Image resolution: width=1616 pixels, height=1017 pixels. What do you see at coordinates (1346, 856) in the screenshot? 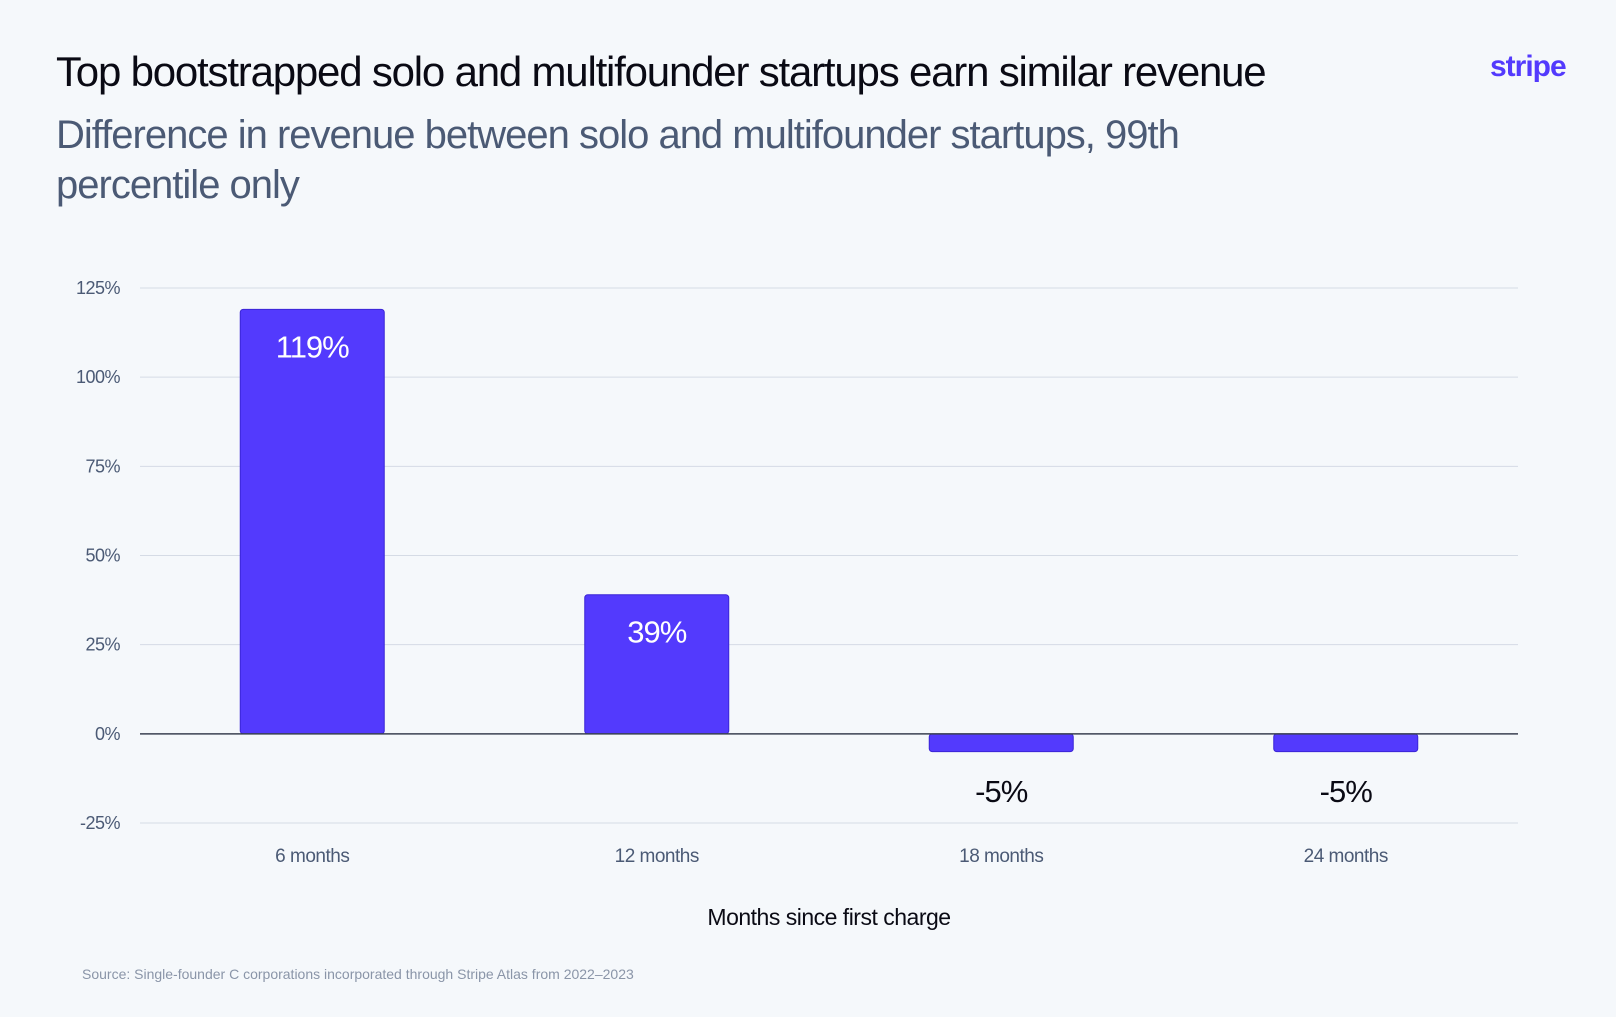
I see `x-tick-label: 24 months` at bounding box center [1346, 856].